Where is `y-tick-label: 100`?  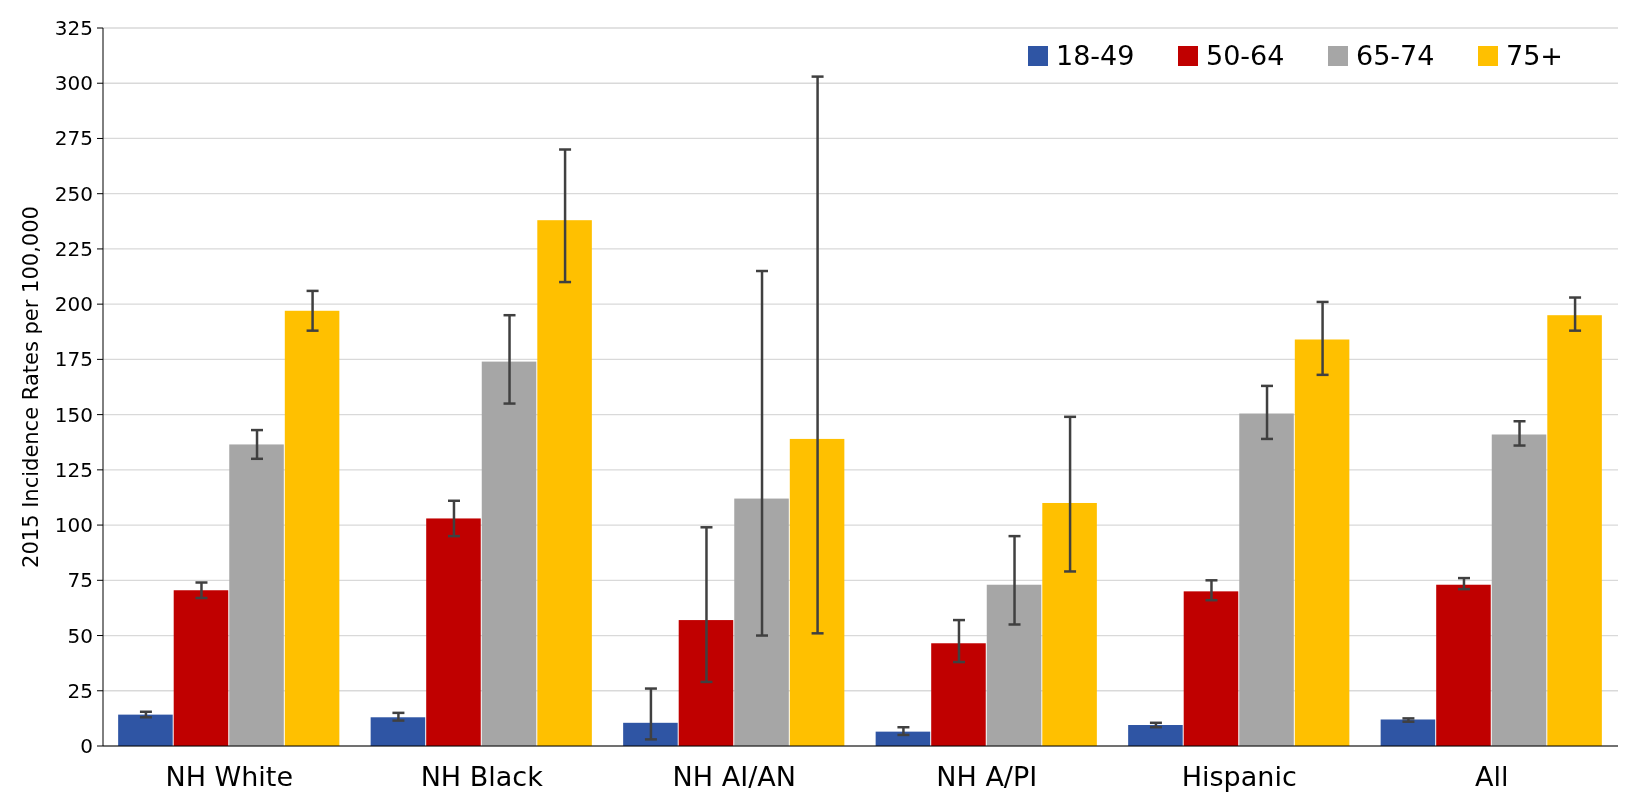 y-tick-label: 100 is located at coordinates (73, 525).